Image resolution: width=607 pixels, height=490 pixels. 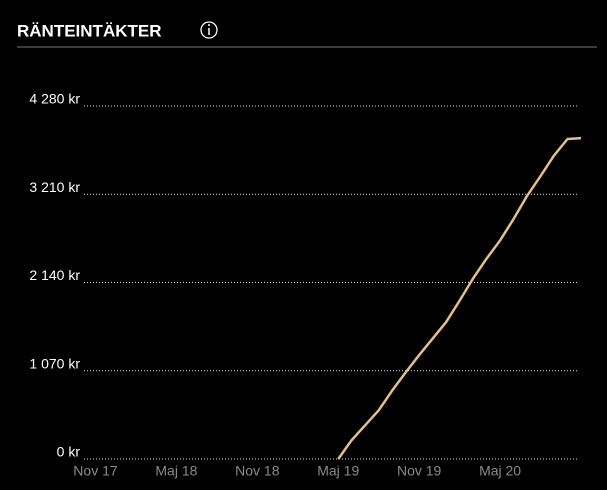 I want to click on x-tick-label: Maj 20, so click(x=500, y=471).